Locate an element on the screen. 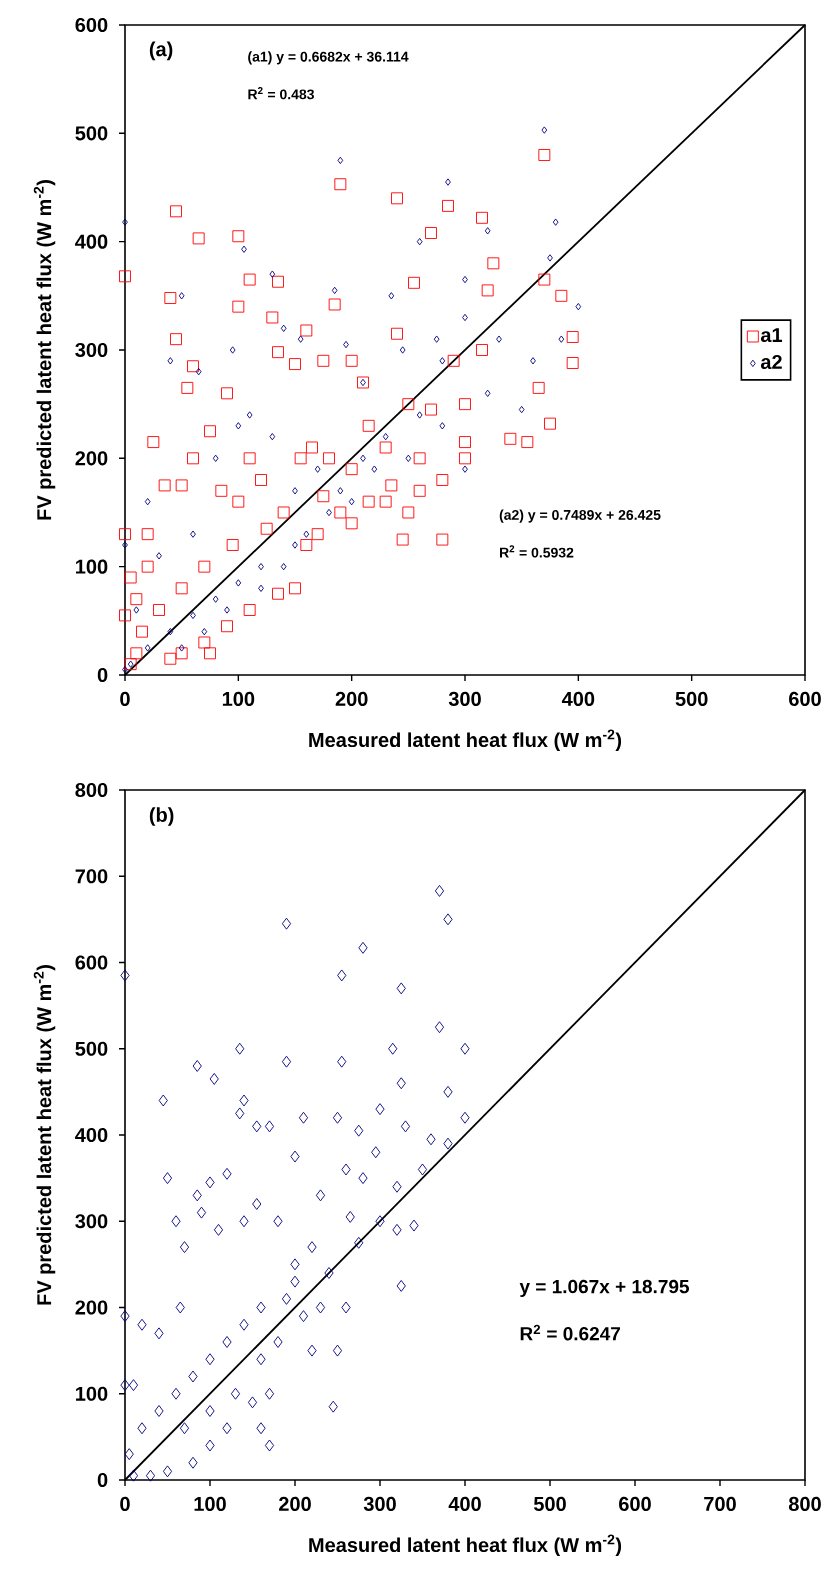 This screenshot has width=839, height=1576. y-tick-label: 800 is located at coordinates (91, 790).